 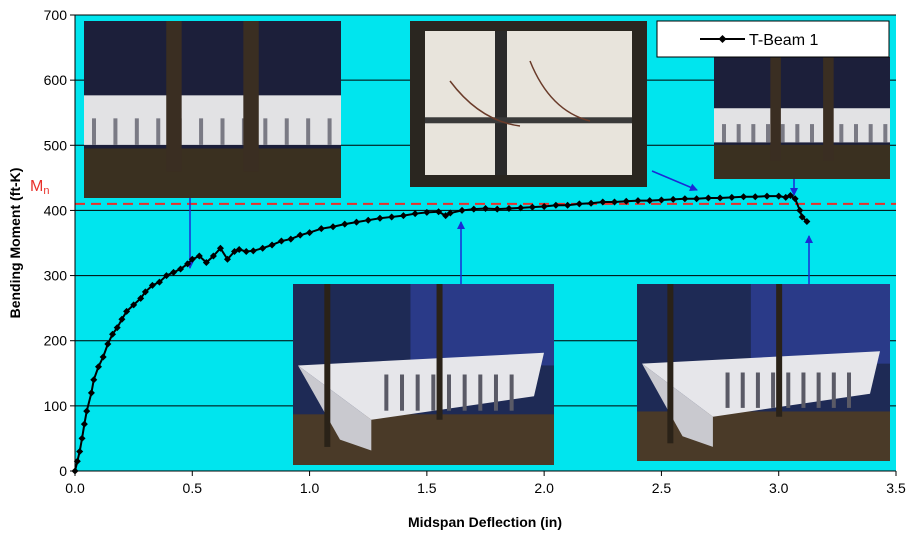 I want to click on x-tick-label: 1.5, so click(x=427, y=488).